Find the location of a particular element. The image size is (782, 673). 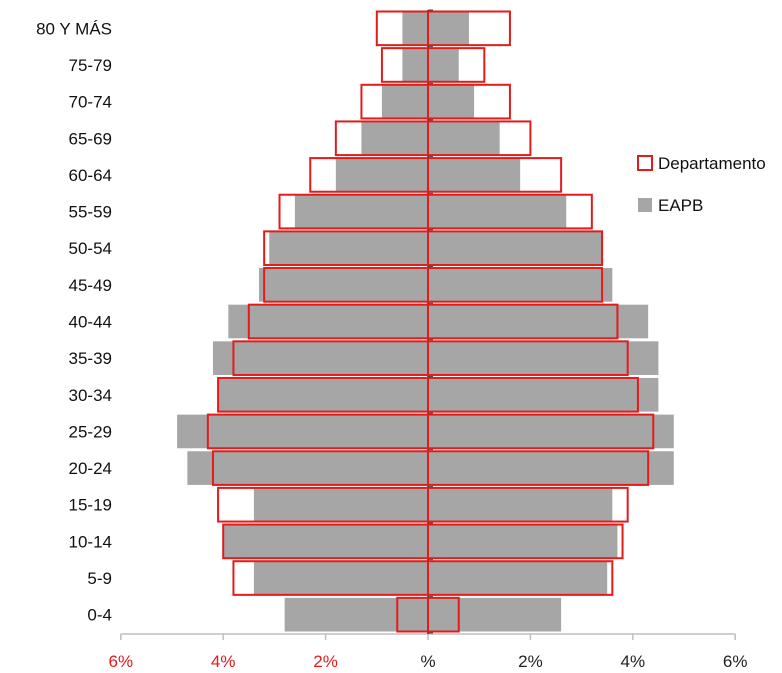

y-tick-75-79: 75-79 is located at coordinates (90, 65).